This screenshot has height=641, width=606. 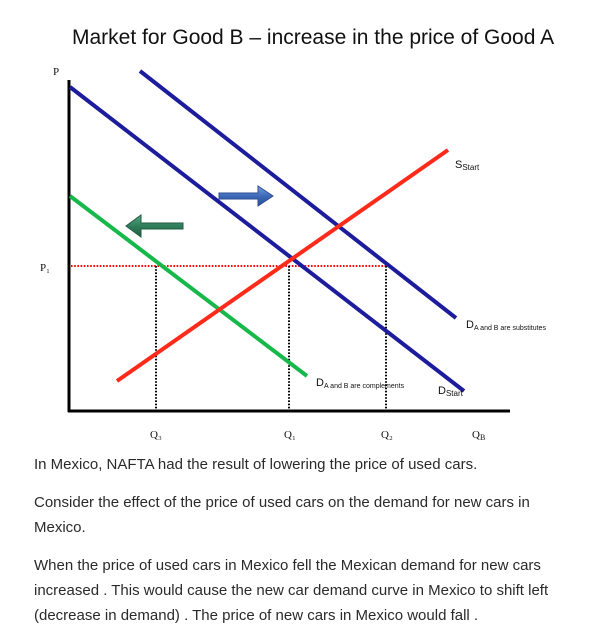 I want to click on quantity-label-qb-main: Q, so click(x=476, y=435).